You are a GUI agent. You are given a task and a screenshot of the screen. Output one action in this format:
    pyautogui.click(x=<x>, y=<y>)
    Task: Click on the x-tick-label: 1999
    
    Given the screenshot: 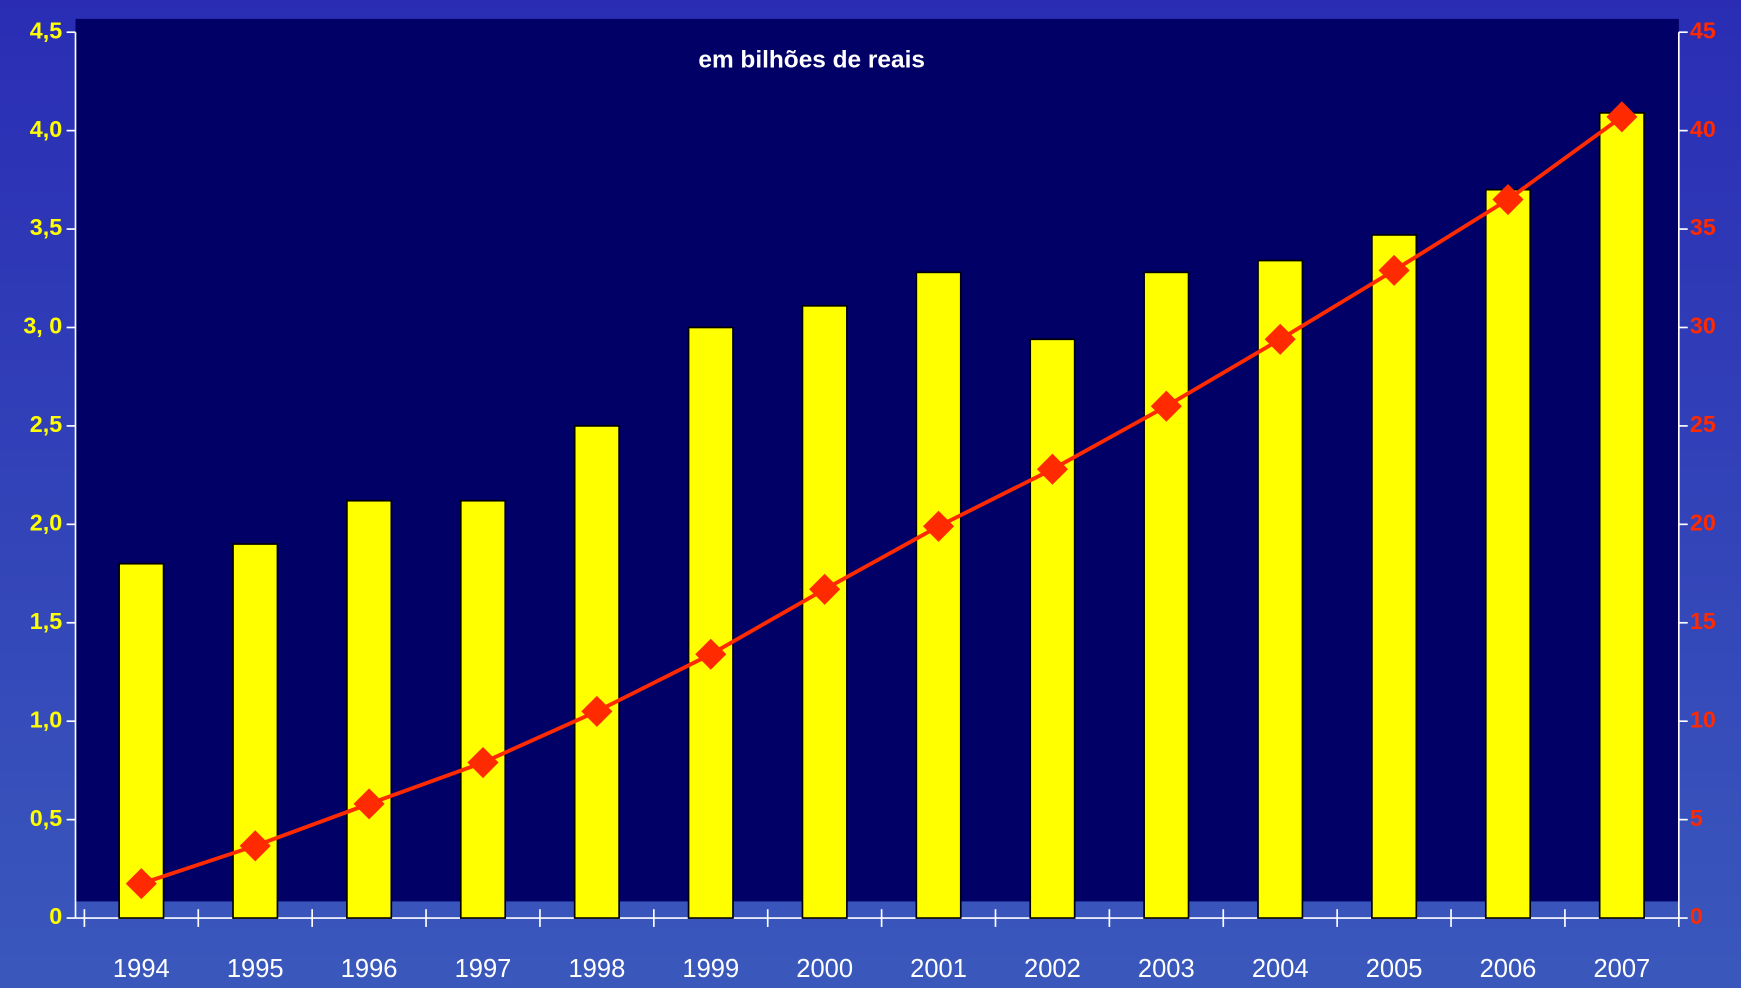 What is the action you would take?
    pyautogui.click(x=710, y=969)
    